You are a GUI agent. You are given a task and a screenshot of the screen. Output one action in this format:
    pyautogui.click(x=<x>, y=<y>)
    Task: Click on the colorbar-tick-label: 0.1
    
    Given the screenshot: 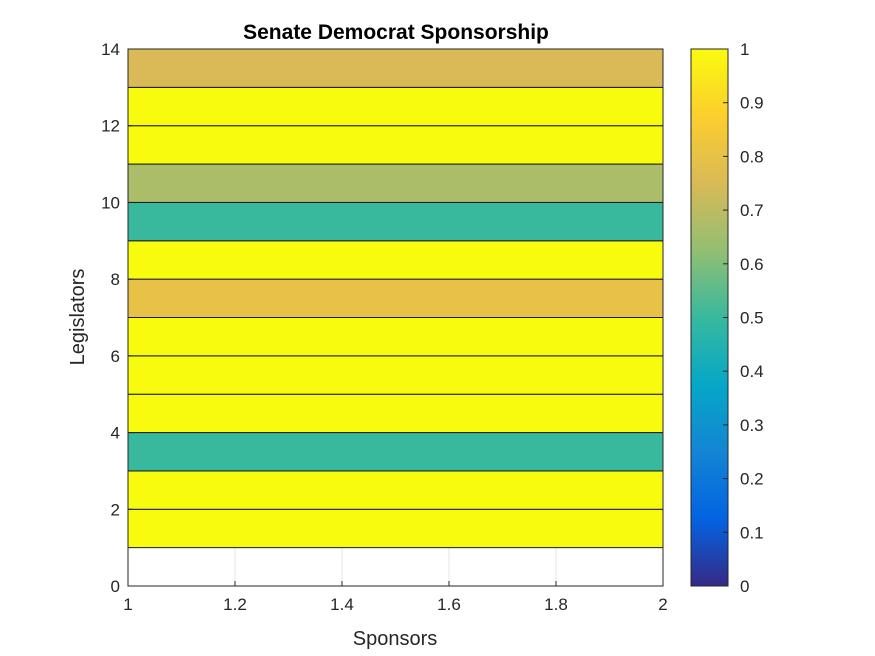 What is the action you would take?
    pyautogui.click(x=752, y=532)
    